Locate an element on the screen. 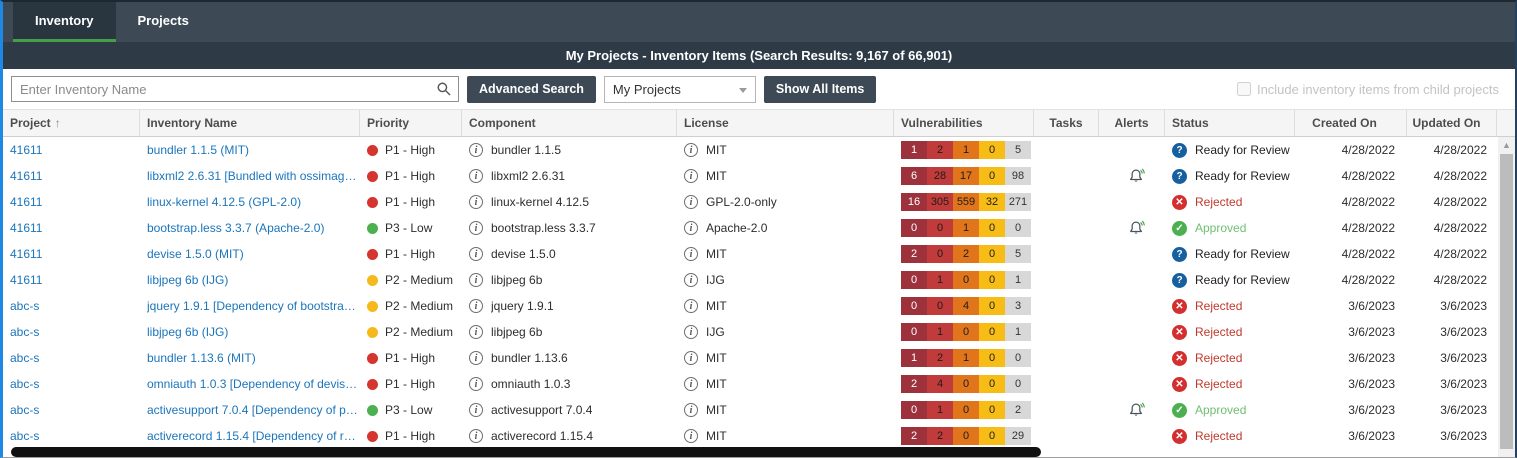  vulnerability-bar: 0 1 0 0 2 is located at coordinates (966, 410).